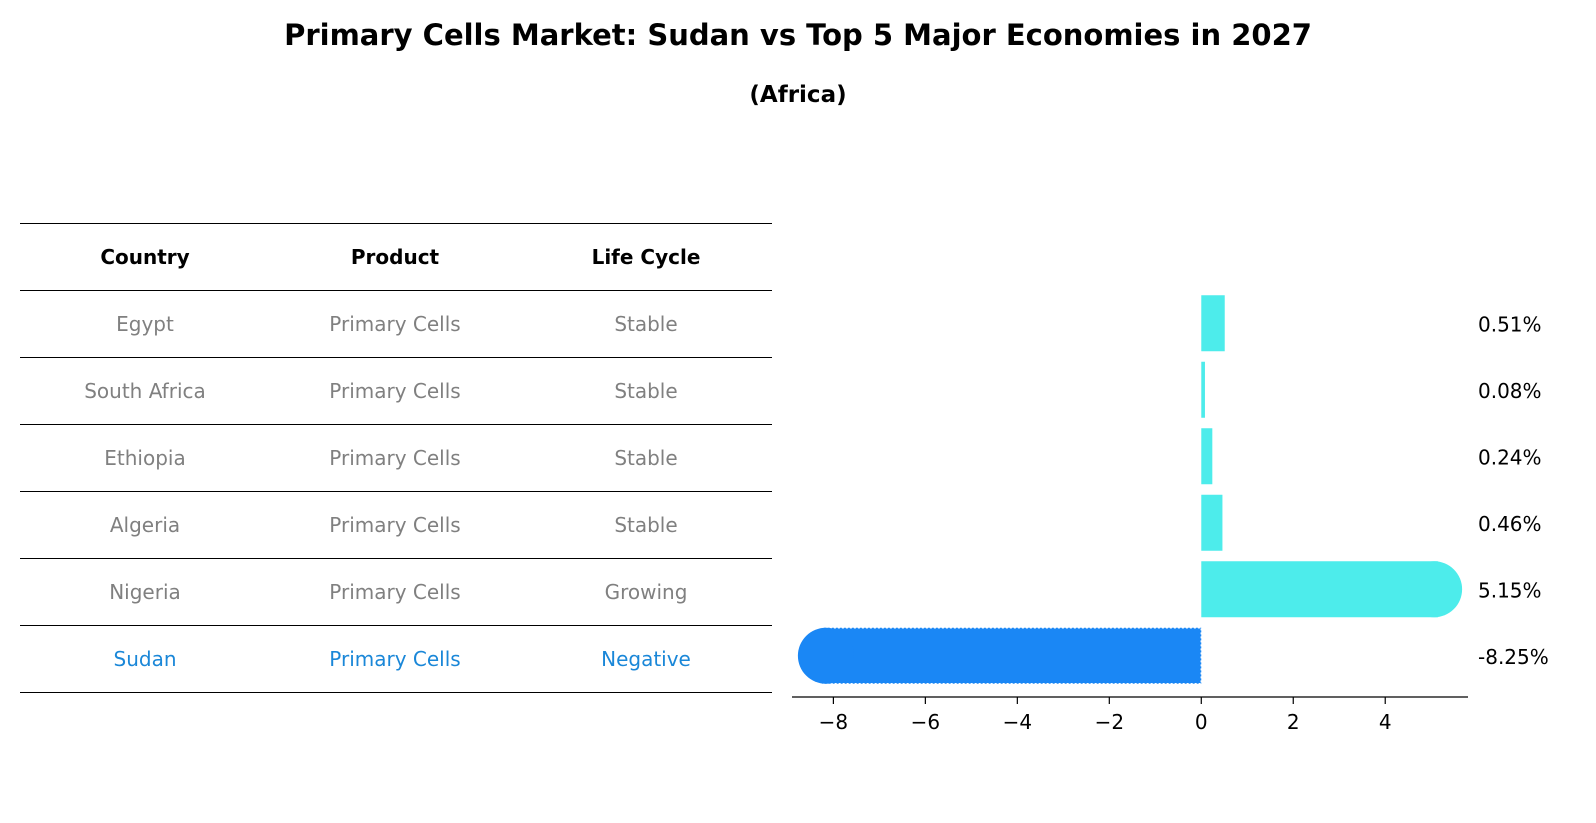  What do you see at coordinates (925, 722) in the screenshot?
I see `x-tick-label: −6` at bounding box center [925, 722].